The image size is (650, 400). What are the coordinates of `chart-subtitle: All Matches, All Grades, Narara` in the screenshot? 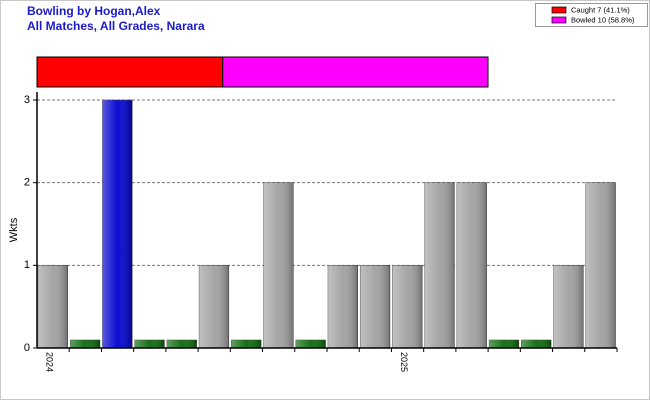 It's located at (116, 26).